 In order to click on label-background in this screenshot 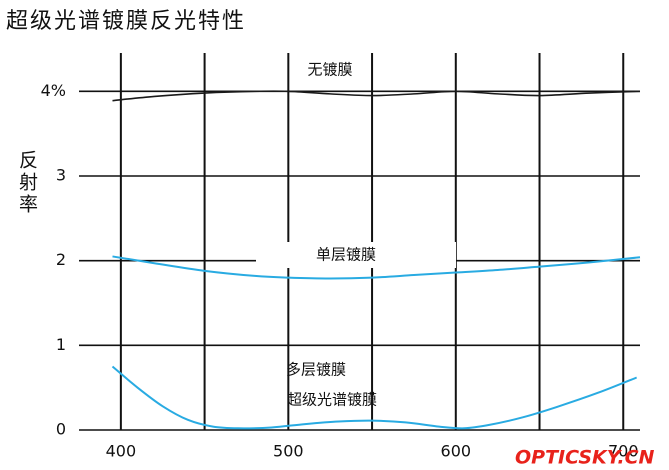, I will do `click(356, 255)`.